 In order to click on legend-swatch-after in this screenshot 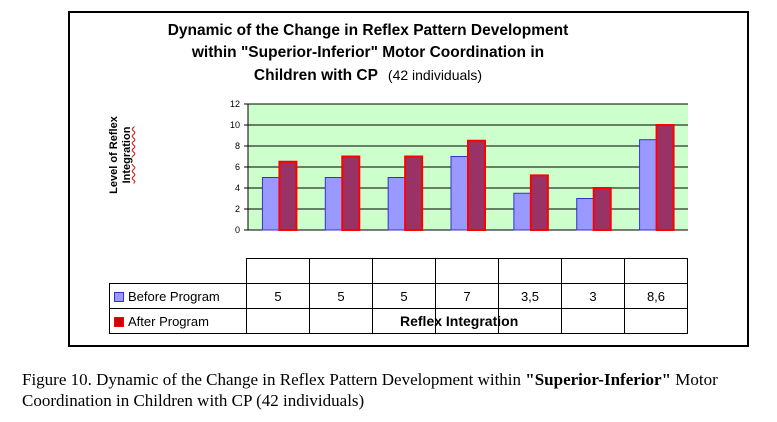, I will do `click(119, 322)`.